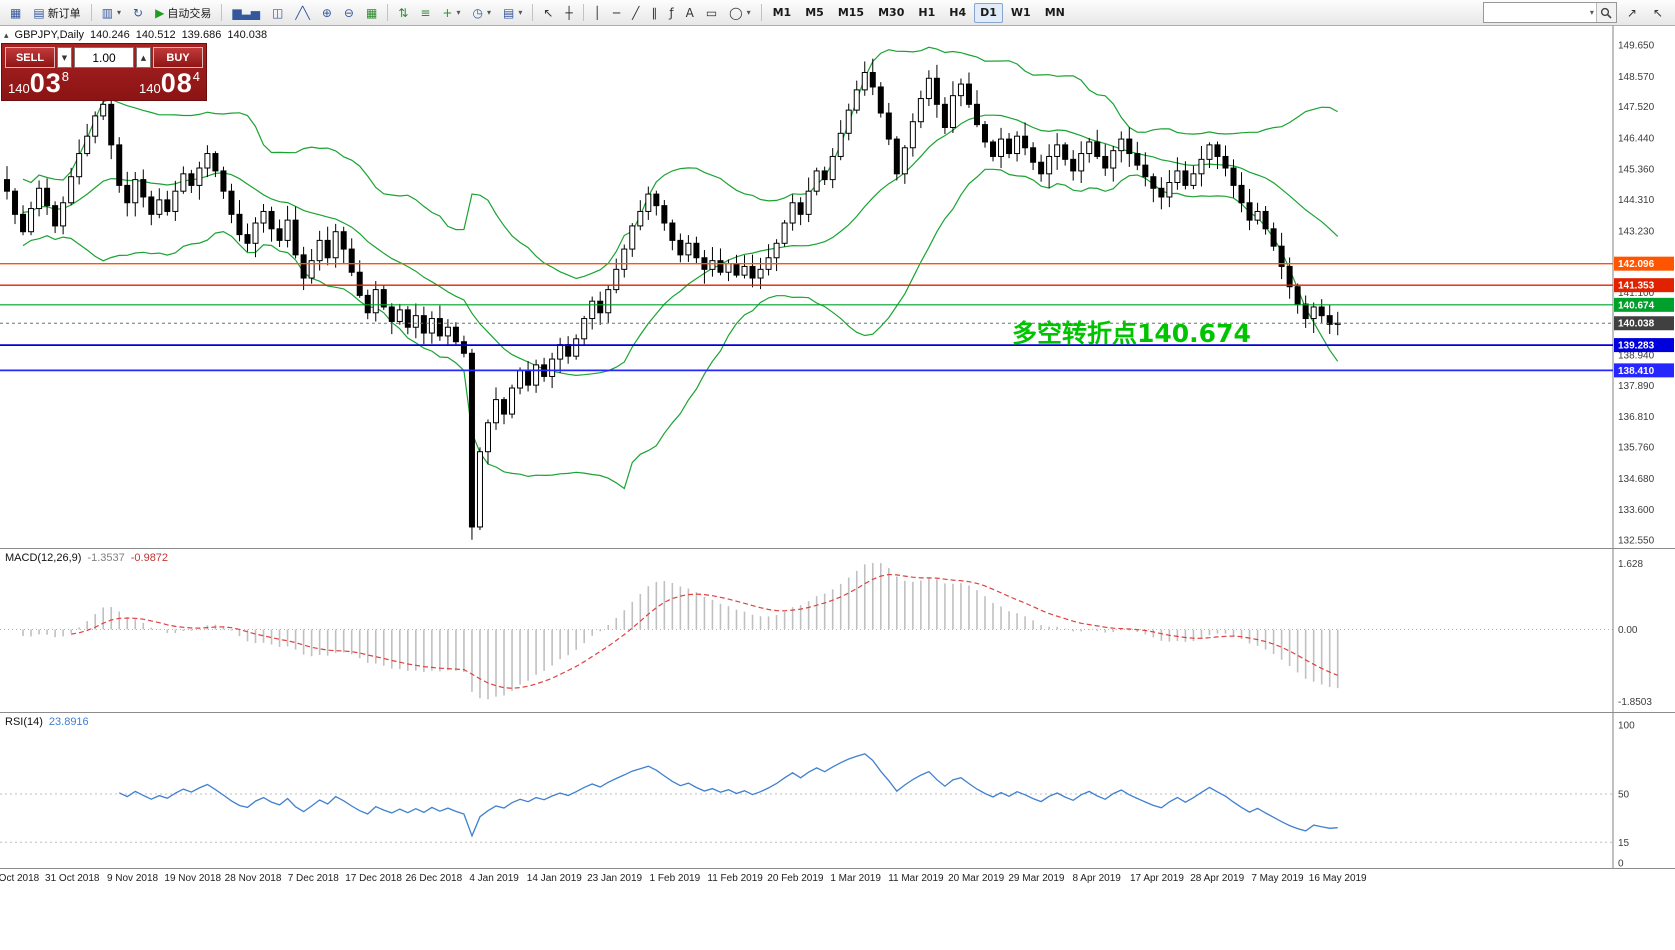 The width and height of the screenshot is (1675, 950). Describe the element at coordinates (246, 13) in the screenshot. I see `bar-chart-button: ▆▃▅` at that location.